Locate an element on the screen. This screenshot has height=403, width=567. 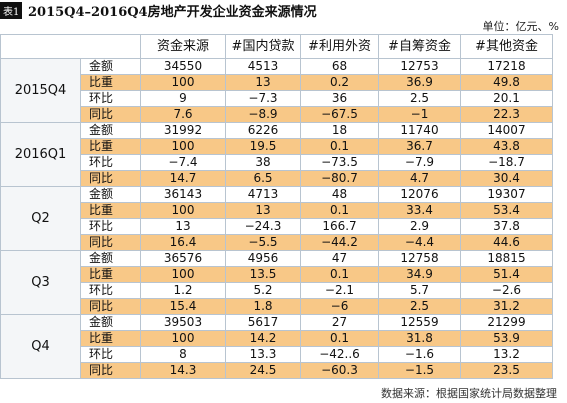
table-row: 环比 8 13.3 −42..6 −1.6 13.2 is located at coordinates (277, 354).